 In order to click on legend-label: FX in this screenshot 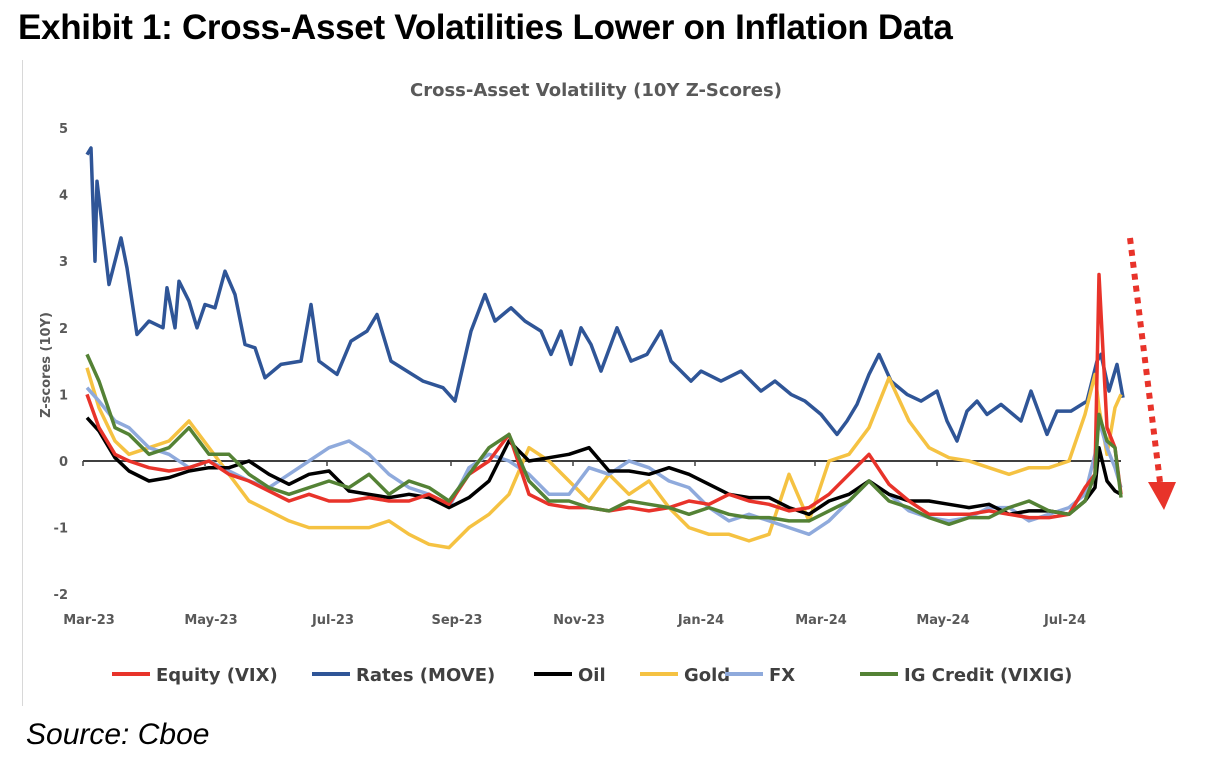, I will do `click(782, 675)`.